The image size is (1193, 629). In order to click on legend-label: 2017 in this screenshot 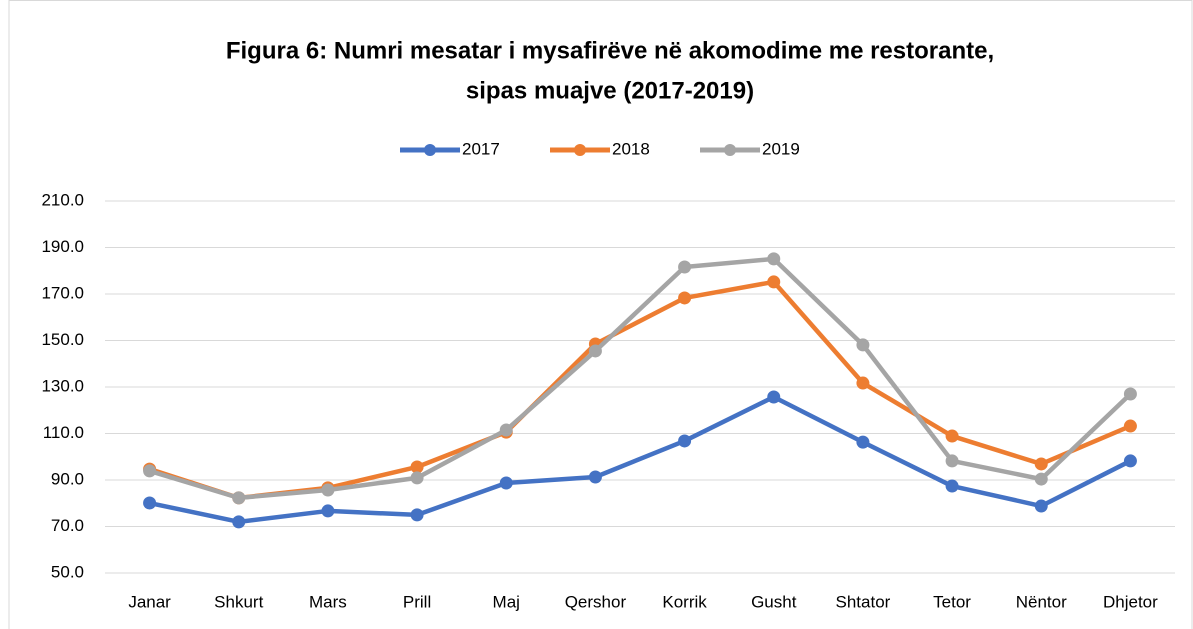, I will do `click(481, 148)`.